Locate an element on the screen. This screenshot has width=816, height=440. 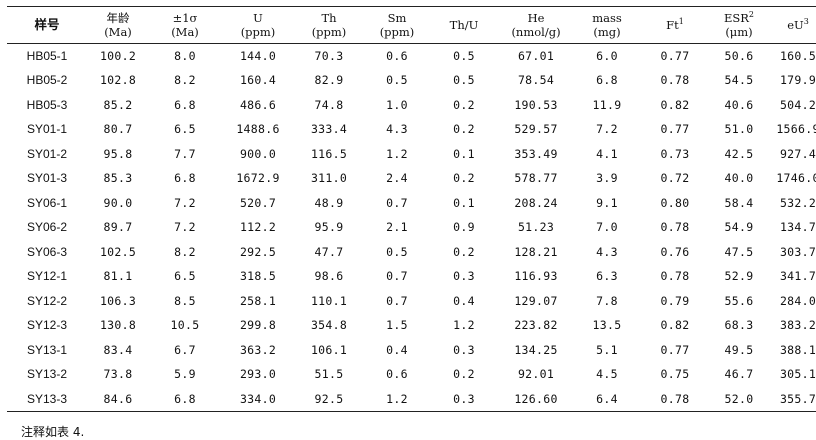
cell-mass: 5.1 is located at coordinates (607, 349).